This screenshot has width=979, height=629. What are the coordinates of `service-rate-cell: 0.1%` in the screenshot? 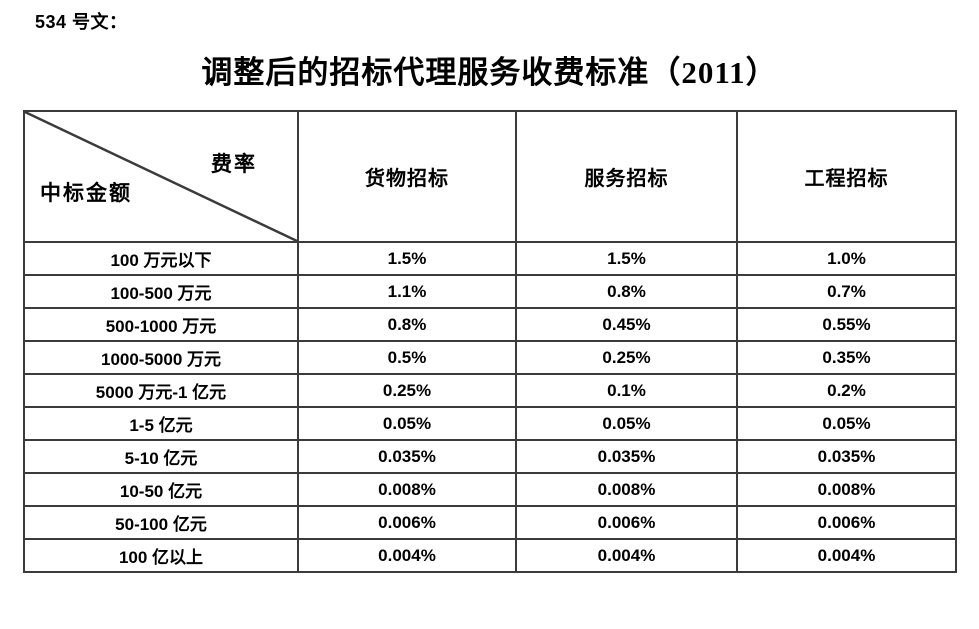 It's located at (626, 390).